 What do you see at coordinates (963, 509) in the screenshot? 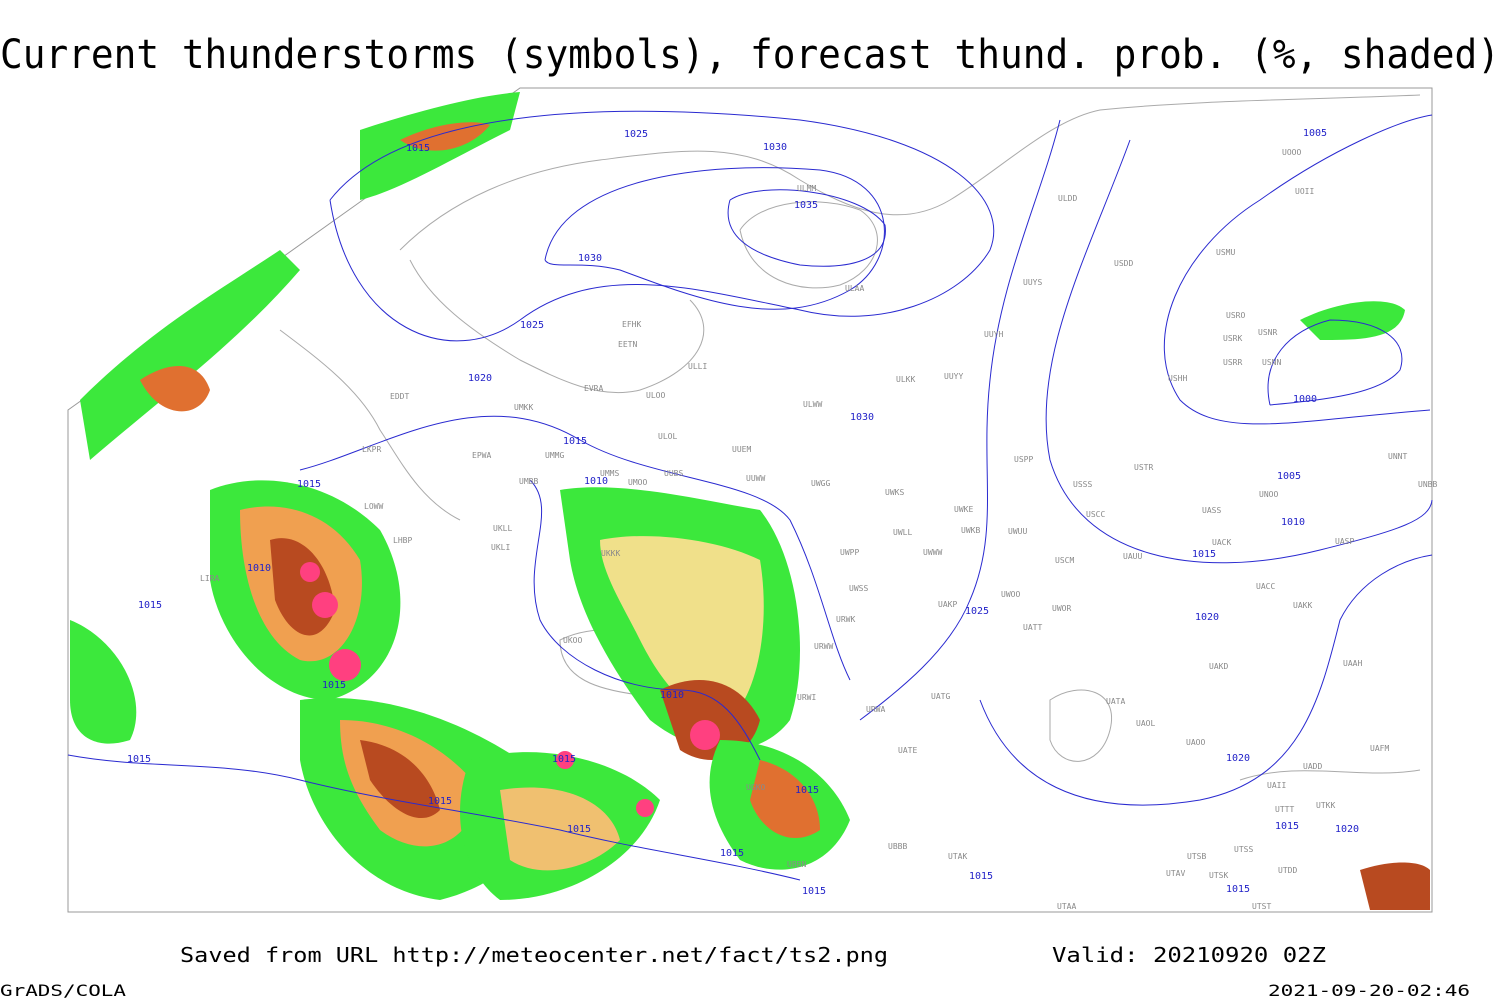
I see `station-label: UWKE` at bounding box center [963, 509].